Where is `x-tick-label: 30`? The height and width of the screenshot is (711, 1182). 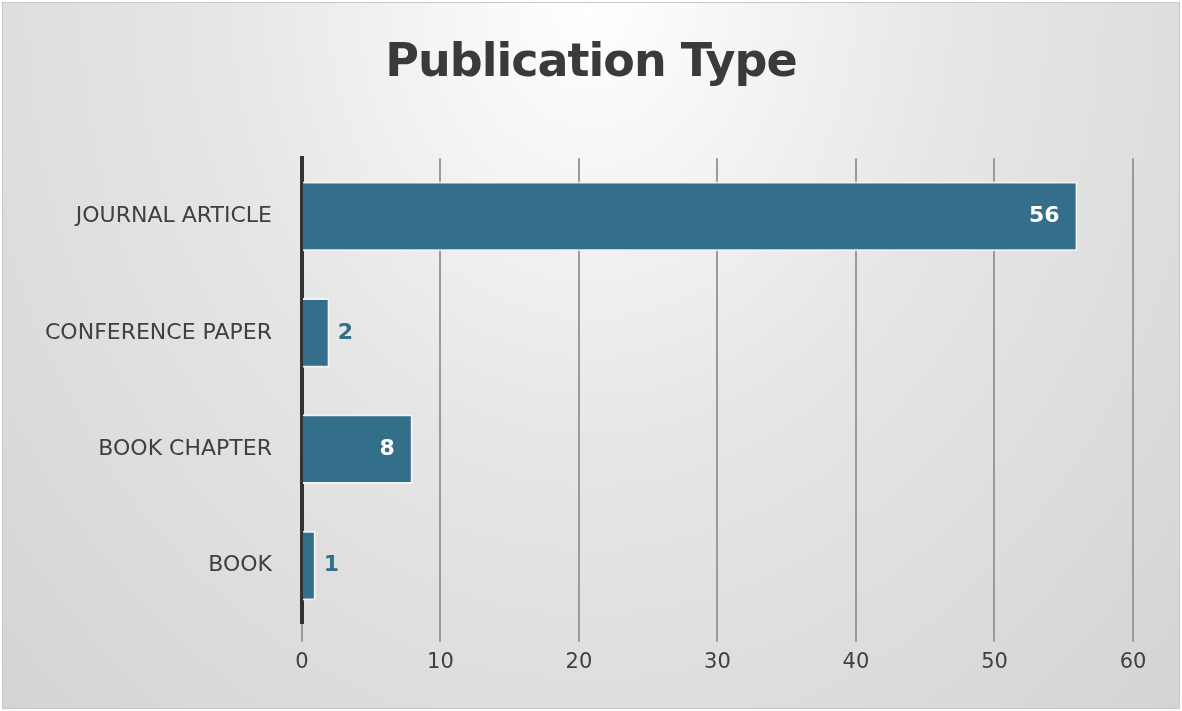
x-tick-label: 30 is located at coordinates (717, 660).